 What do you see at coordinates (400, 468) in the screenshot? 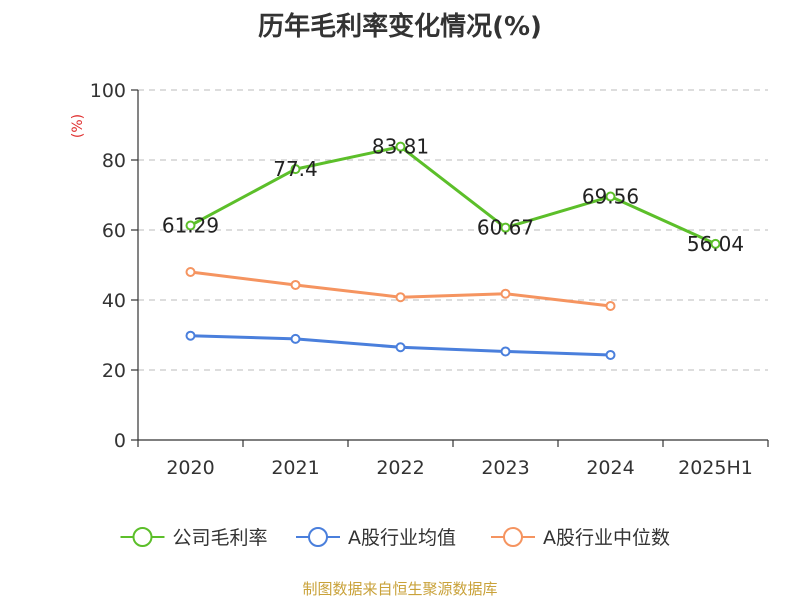
I see `x-tick-label: 2022` at bounding box center [400, 468].